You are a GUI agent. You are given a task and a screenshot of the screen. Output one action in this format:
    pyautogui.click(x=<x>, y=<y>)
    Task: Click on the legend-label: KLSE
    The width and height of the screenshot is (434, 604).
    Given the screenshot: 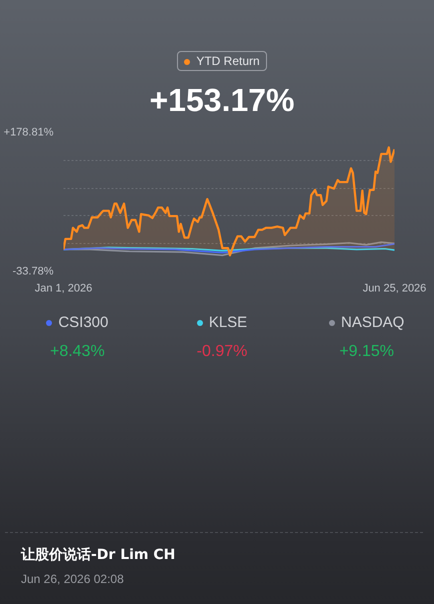 What is the action you would take?
    pyautogui.click(x=228, y=323)
    